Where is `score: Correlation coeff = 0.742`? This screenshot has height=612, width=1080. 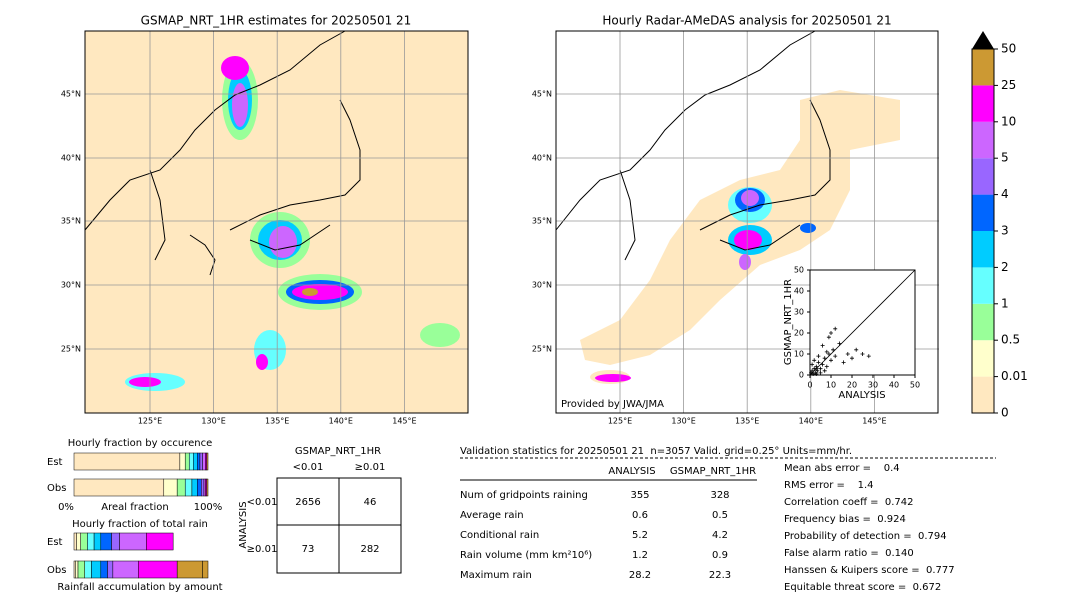 score: Correlation coeff = 0.742 is located at coordinates (849, 502).